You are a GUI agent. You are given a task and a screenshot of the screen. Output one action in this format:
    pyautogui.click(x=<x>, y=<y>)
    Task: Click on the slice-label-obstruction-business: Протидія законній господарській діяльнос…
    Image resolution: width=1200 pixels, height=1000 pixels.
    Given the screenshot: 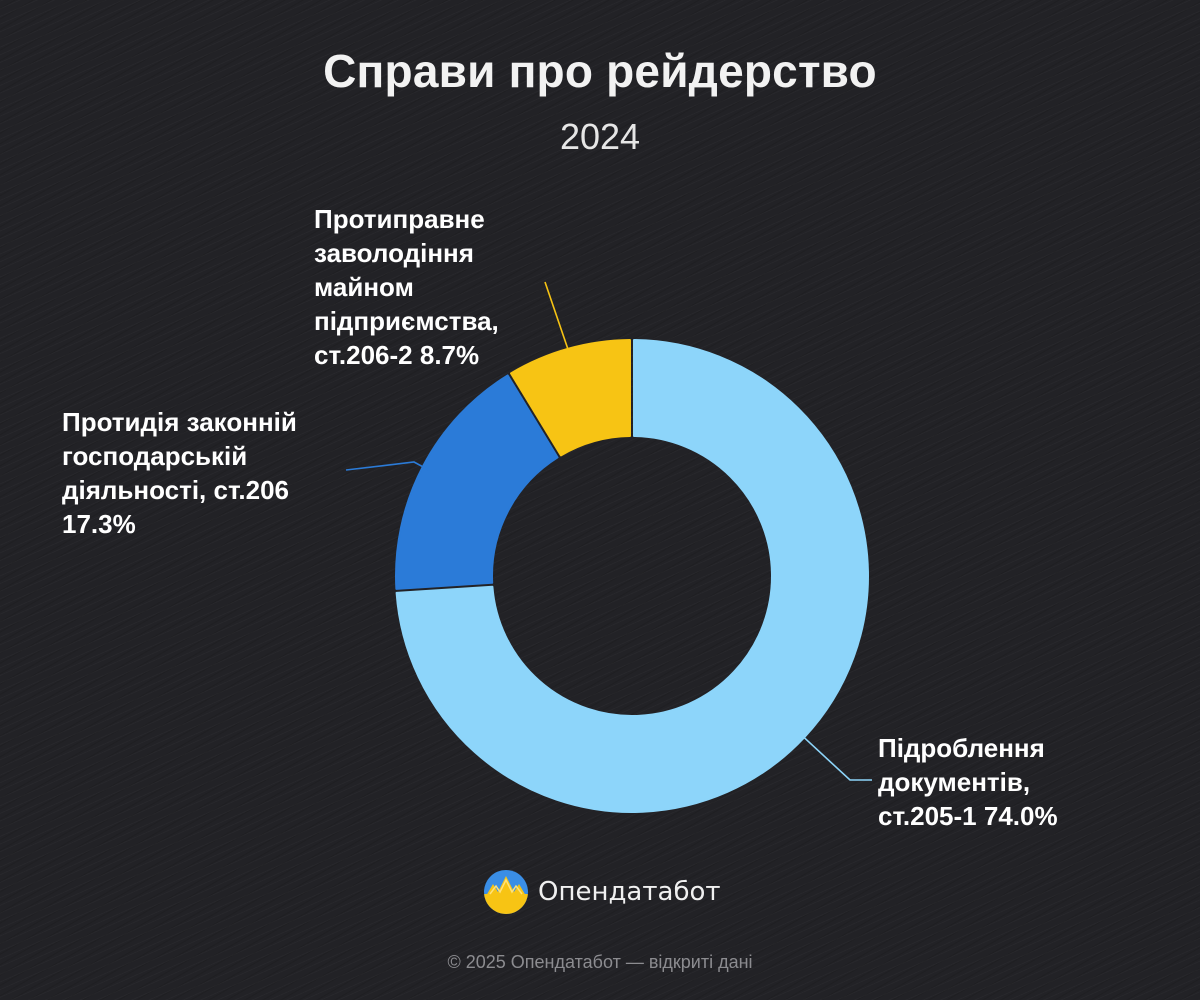 What is the action you would take?
    pyautogui.click(x=179, y=473)
    